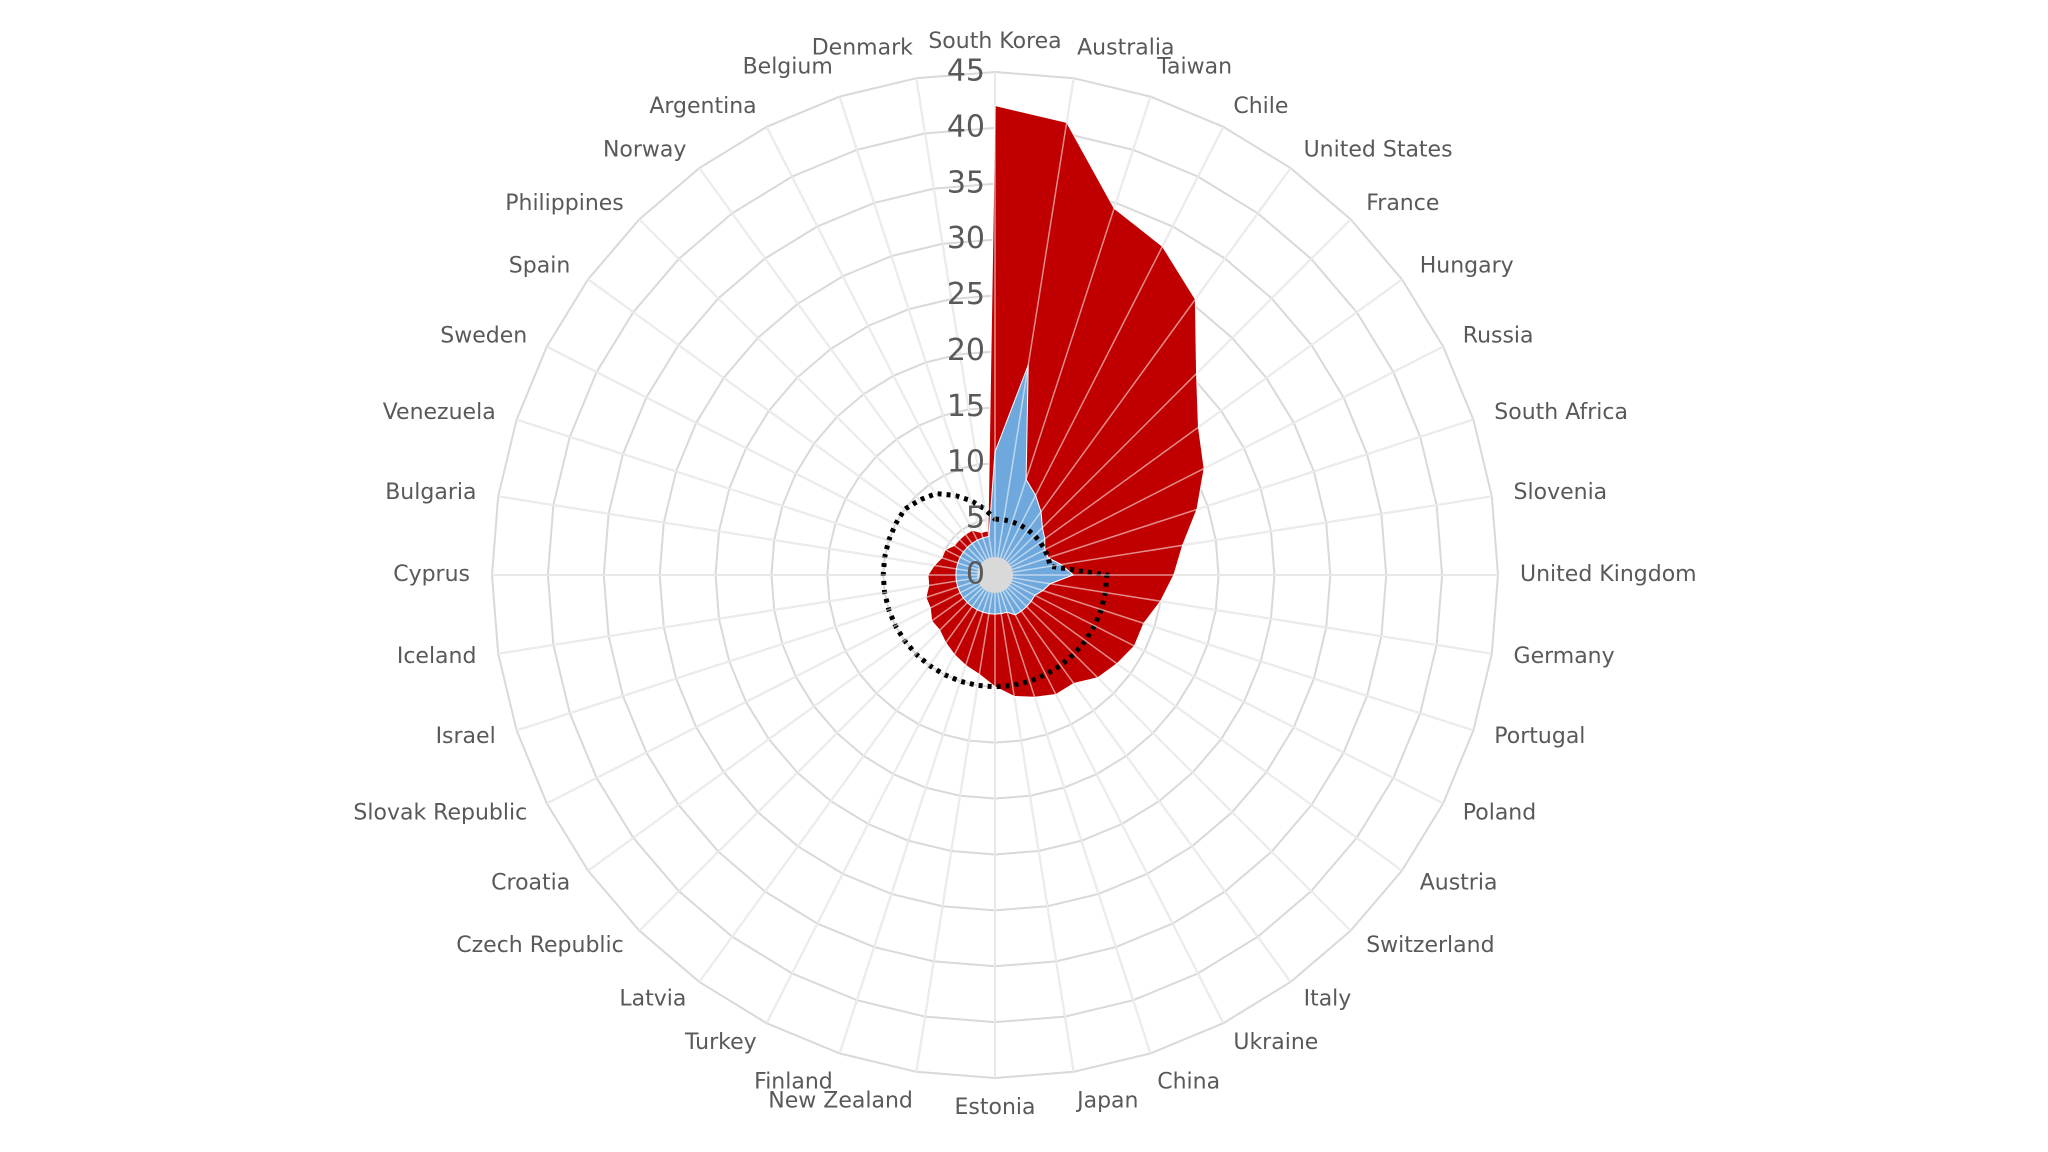 The width and height of the screenshot is (2048, 1152). What do you see at coordinates (430, 492) in the screenshot?
I see `category-label: Bulgaria` at bounding box center [430, 492].